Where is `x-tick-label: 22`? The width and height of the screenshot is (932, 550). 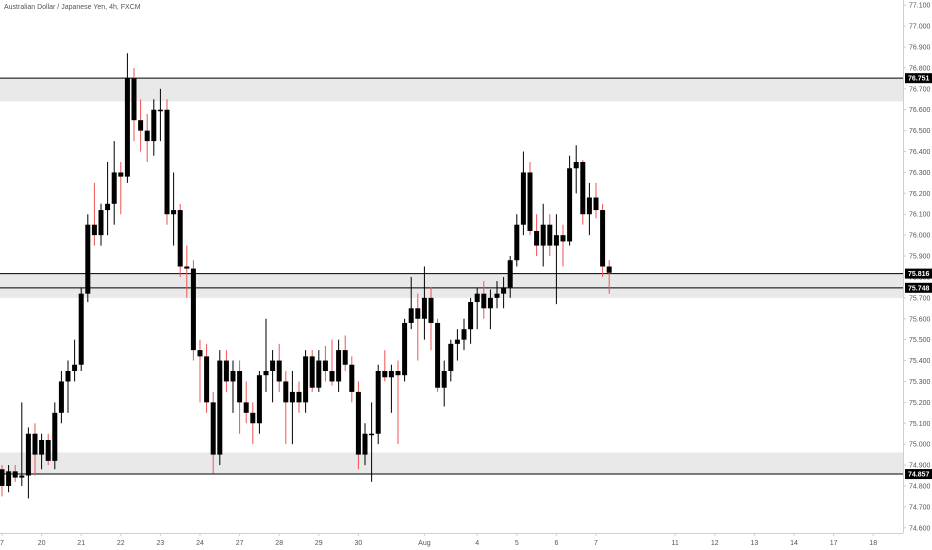 x-tick-label: 22 is located at coordinates (121, 543).